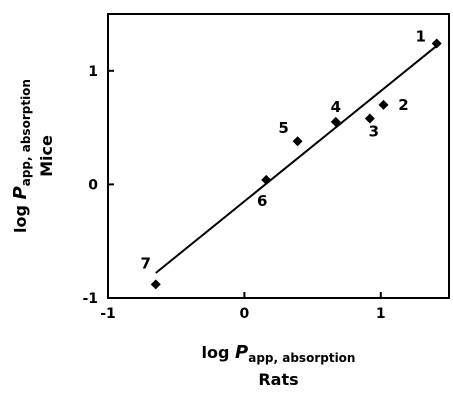 Image resolution: width=453 pixels, height=395 pixels. What do you see at coordinates (403, 105) in the screenshot?
I see `data-point-label: 2` at bounding box center [403, 105].